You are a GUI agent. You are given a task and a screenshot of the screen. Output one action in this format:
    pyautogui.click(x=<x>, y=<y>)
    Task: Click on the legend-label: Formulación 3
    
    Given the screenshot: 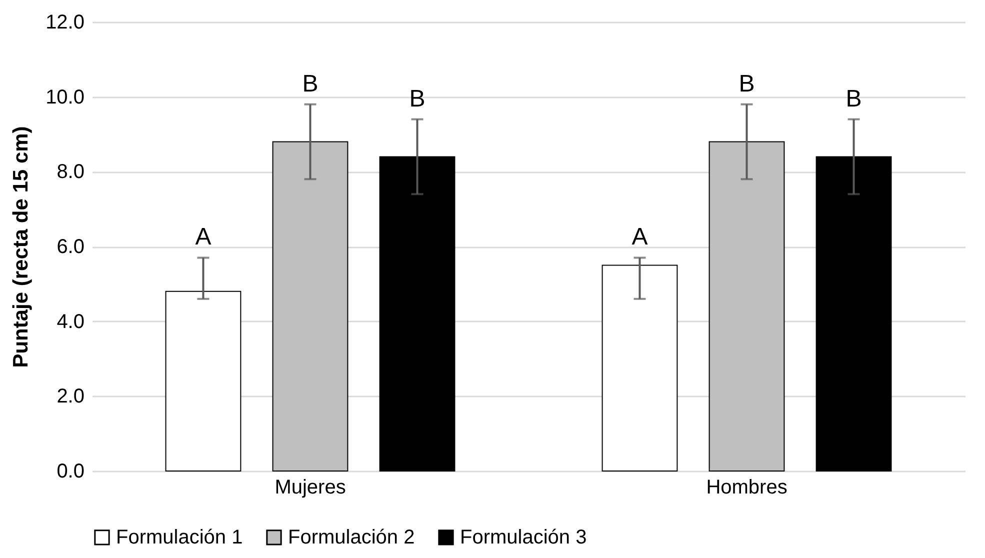 What is the action you would take?
    pyautogui.click(x=523, y=537)
    